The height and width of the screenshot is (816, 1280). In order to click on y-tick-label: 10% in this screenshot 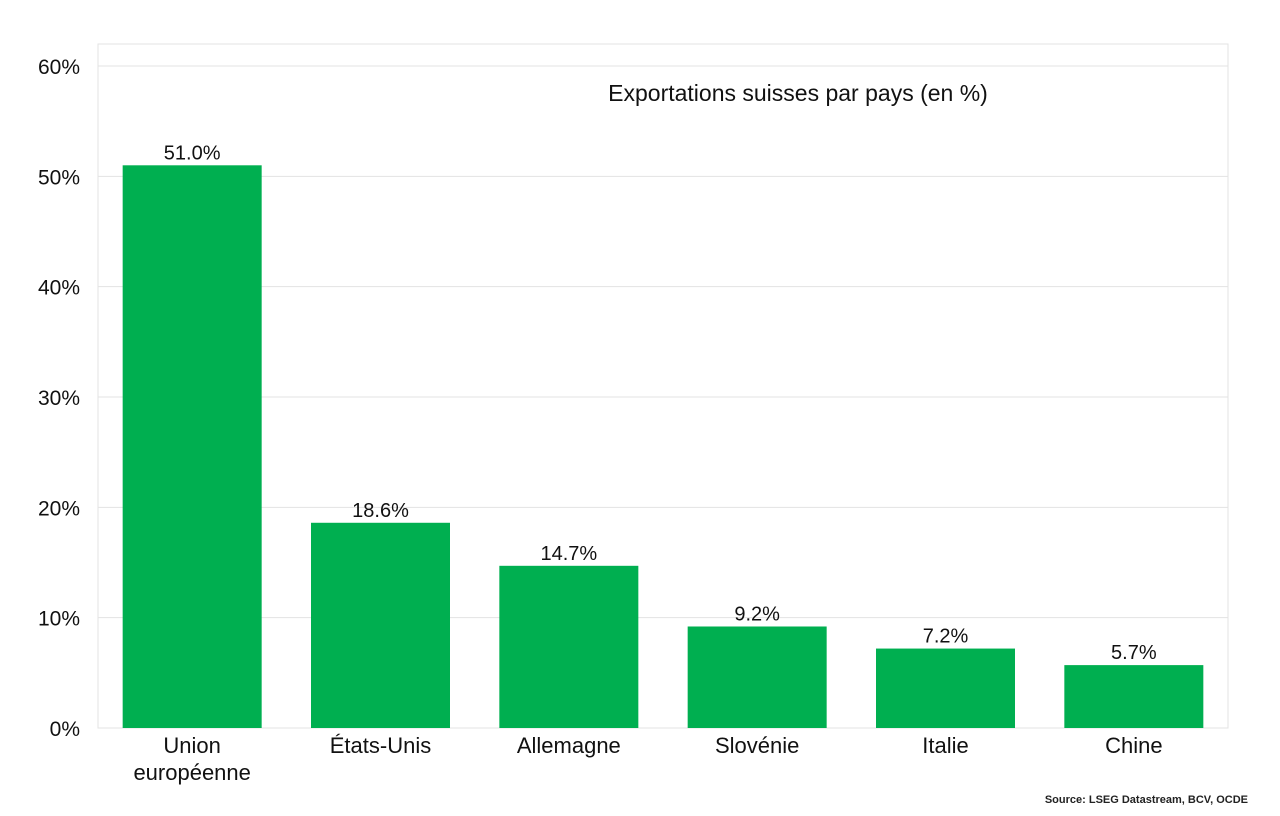, I will do `click(59, 619)`.